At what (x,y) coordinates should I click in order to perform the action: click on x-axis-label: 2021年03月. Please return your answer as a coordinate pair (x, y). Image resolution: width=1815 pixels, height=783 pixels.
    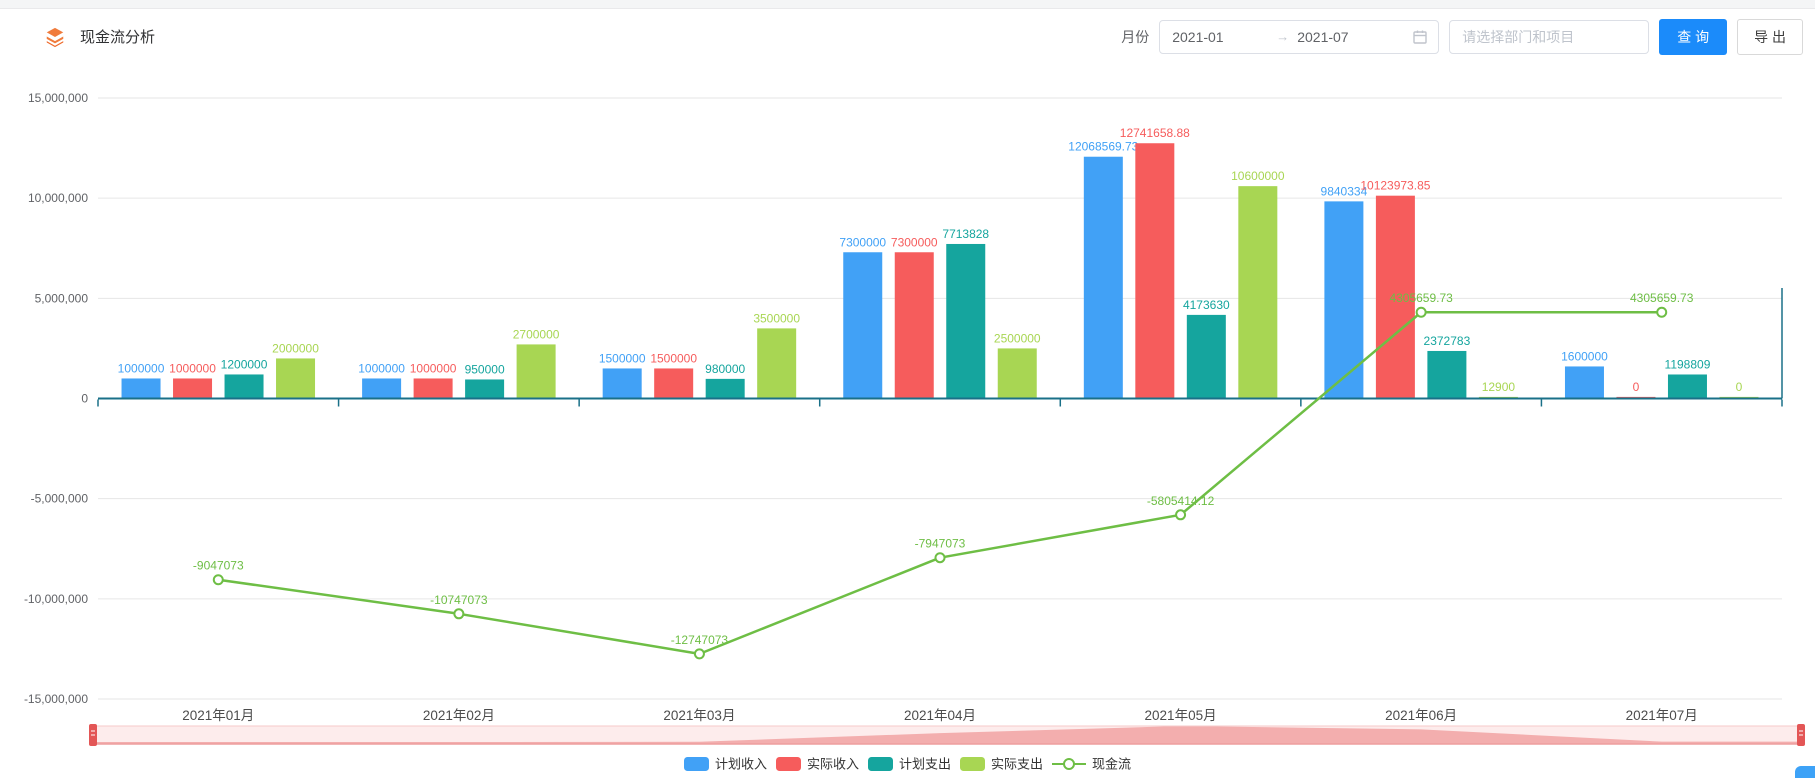
    Looking at the image, I should click on (699, 715).